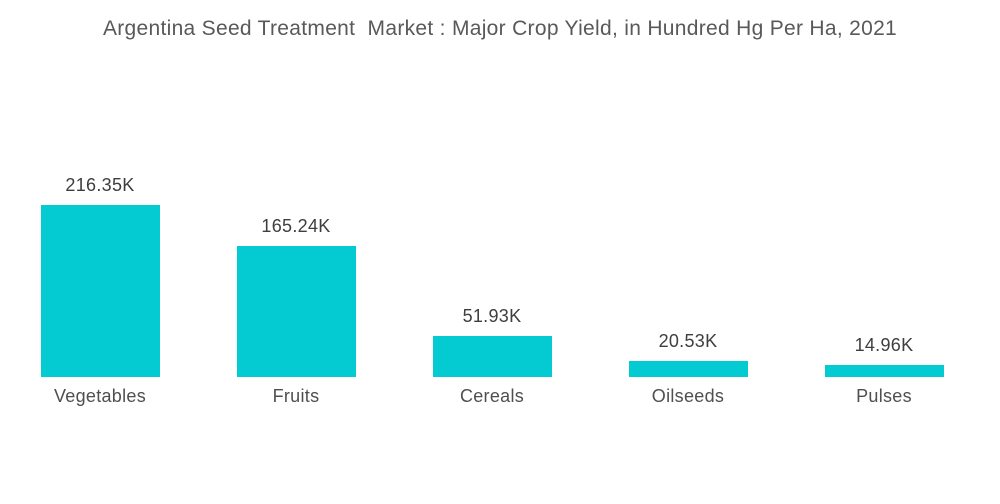  I want to click on category-label-fruits: Fruits, so click(296, 396).